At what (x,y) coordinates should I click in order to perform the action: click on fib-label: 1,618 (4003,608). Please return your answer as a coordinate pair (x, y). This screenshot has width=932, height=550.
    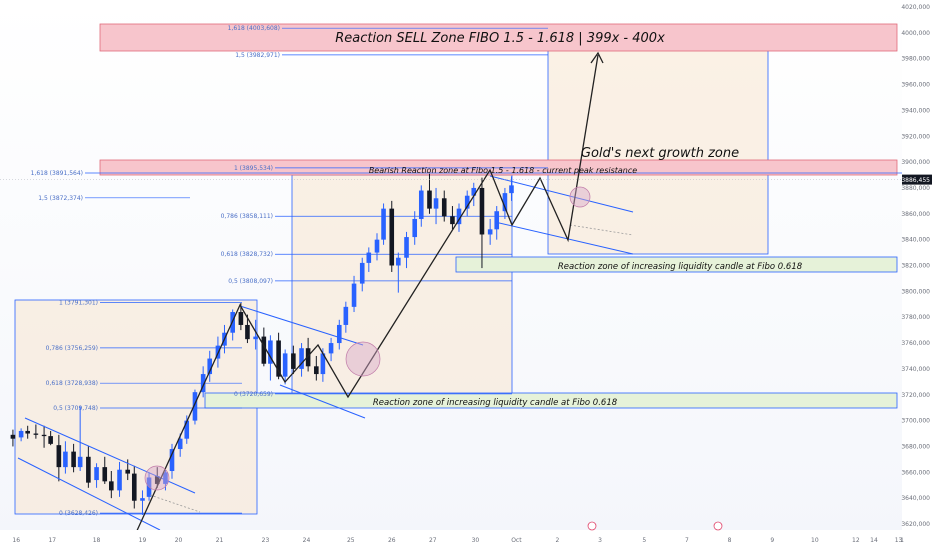
    Looking at the image, I should click on (254, 28).